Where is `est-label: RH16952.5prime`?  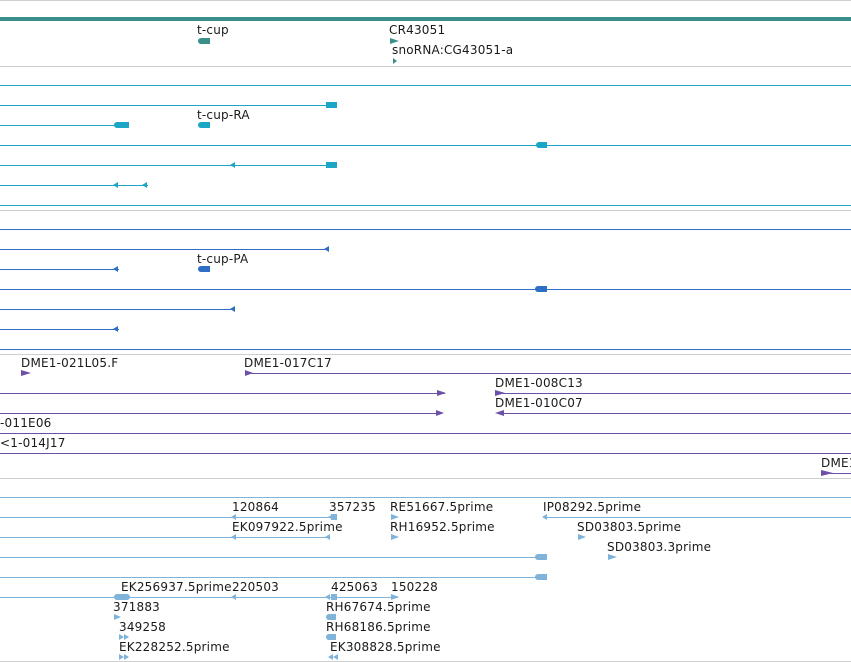
est-label: RH16952.5prime is located at coordinates (442, 527).